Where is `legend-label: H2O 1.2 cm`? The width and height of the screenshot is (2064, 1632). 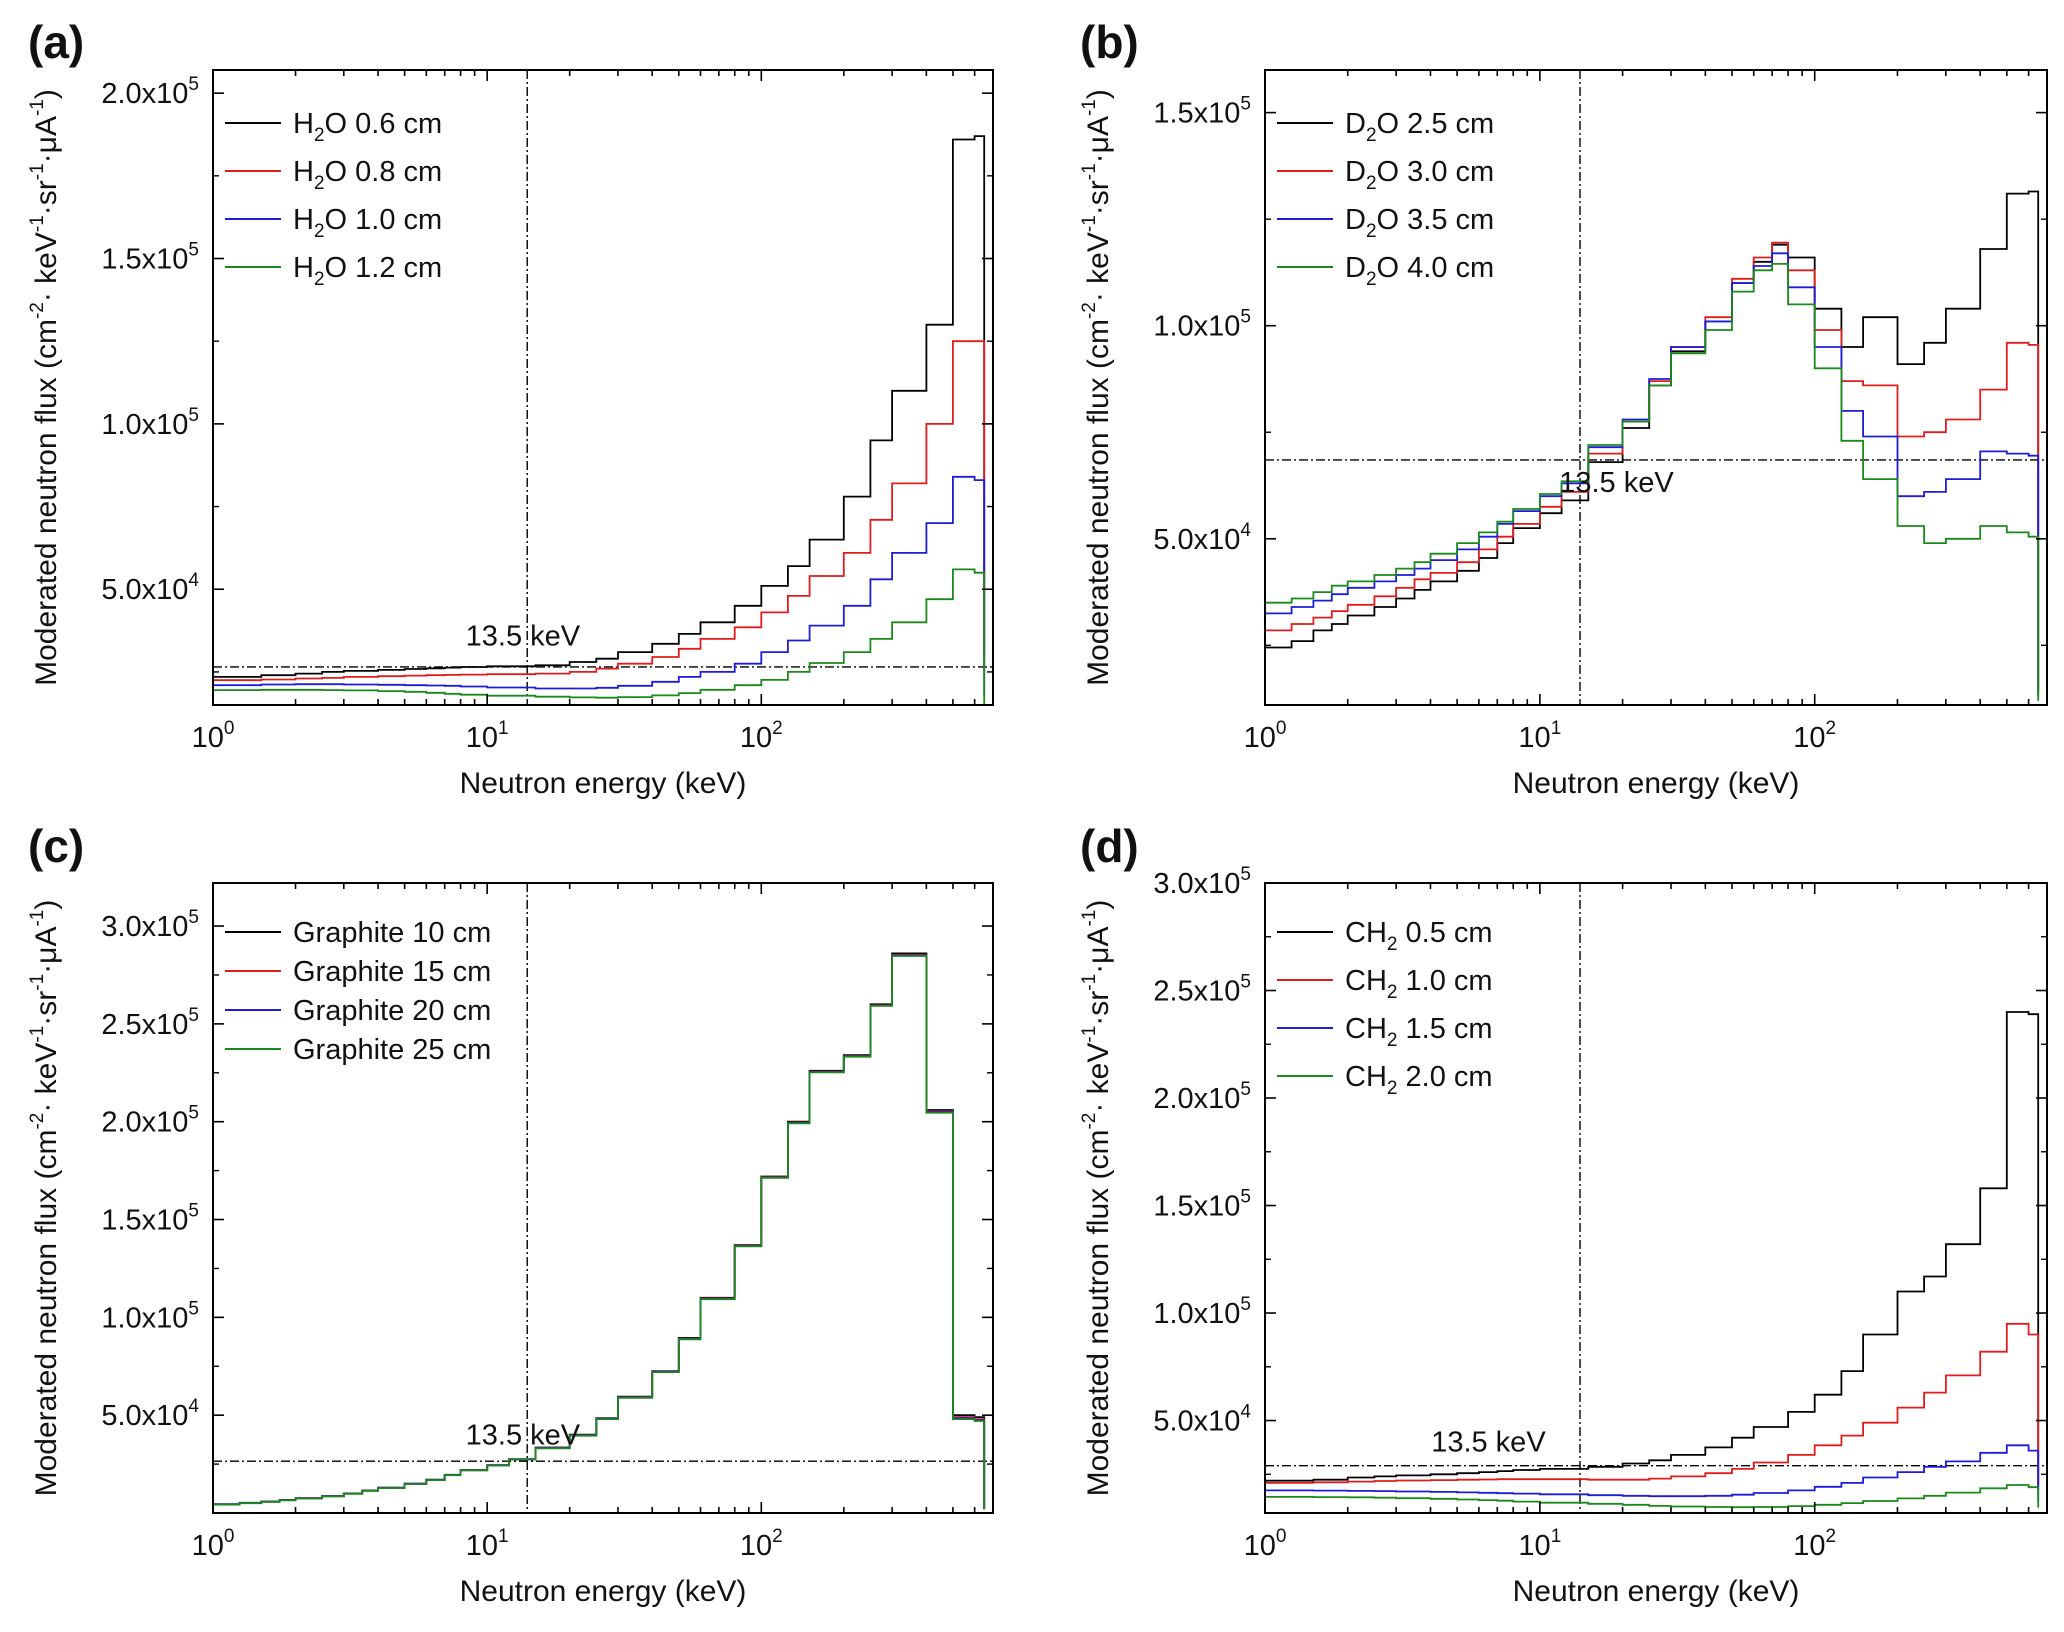 legend-label: H2O 1.2 cm is located at coordinates (367, 271).